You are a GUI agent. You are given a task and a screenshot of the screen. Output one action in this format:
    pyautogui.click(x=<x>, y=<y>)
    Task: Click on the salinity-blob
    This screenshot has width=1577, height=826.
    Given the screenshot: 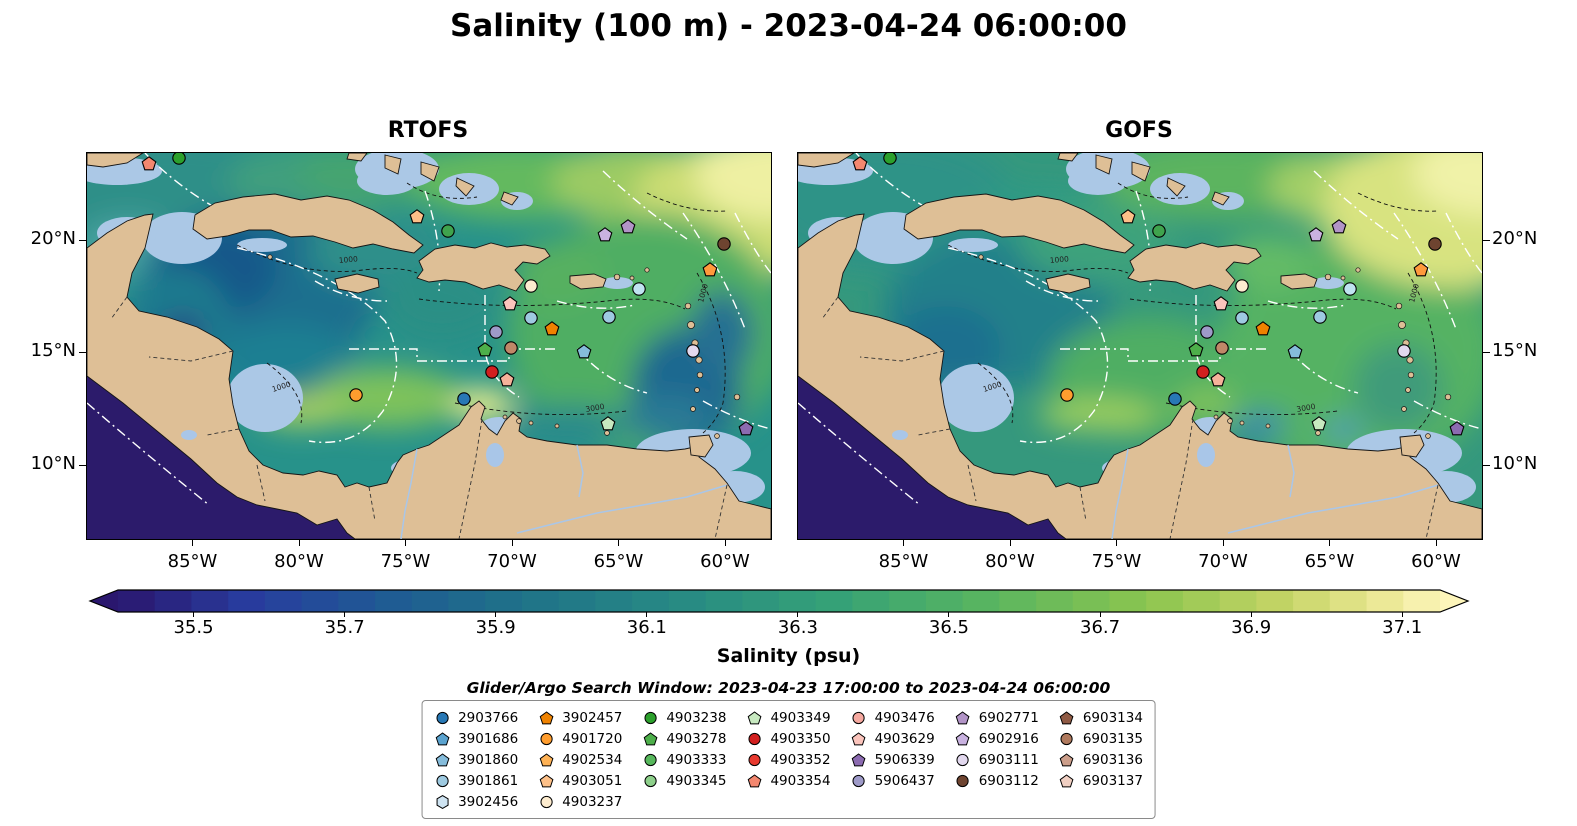 What is the action you would take?
    pyautogui.click(x=1398, y=388)
    